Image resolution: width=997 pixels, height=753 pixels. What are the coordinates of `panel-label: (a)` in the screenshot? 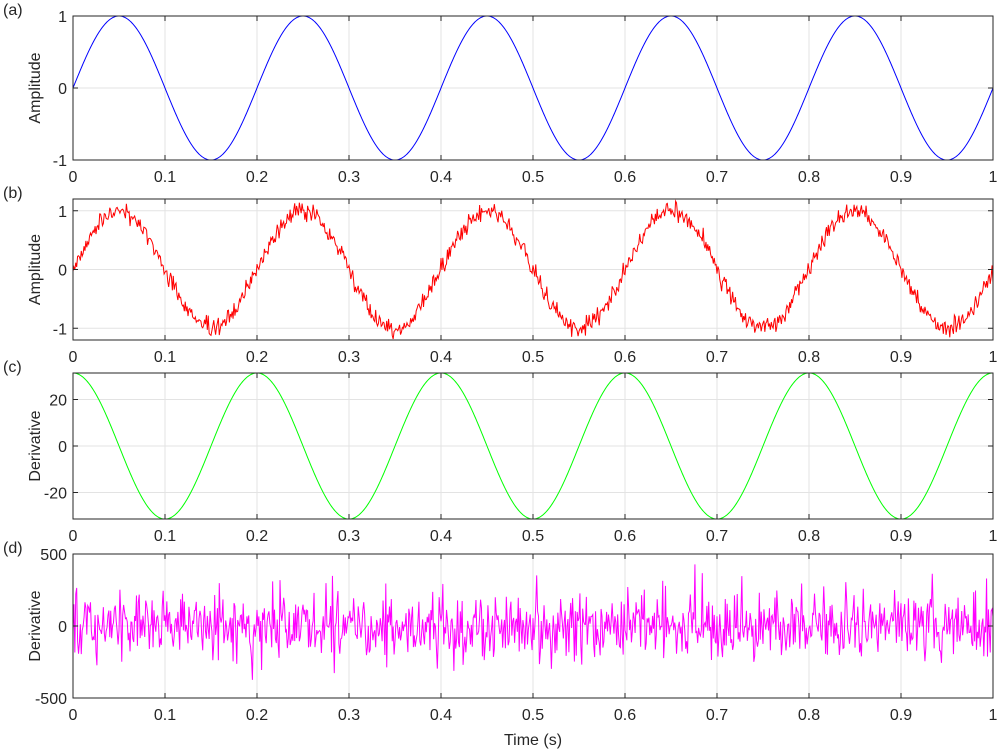 It's located at (13, 10).